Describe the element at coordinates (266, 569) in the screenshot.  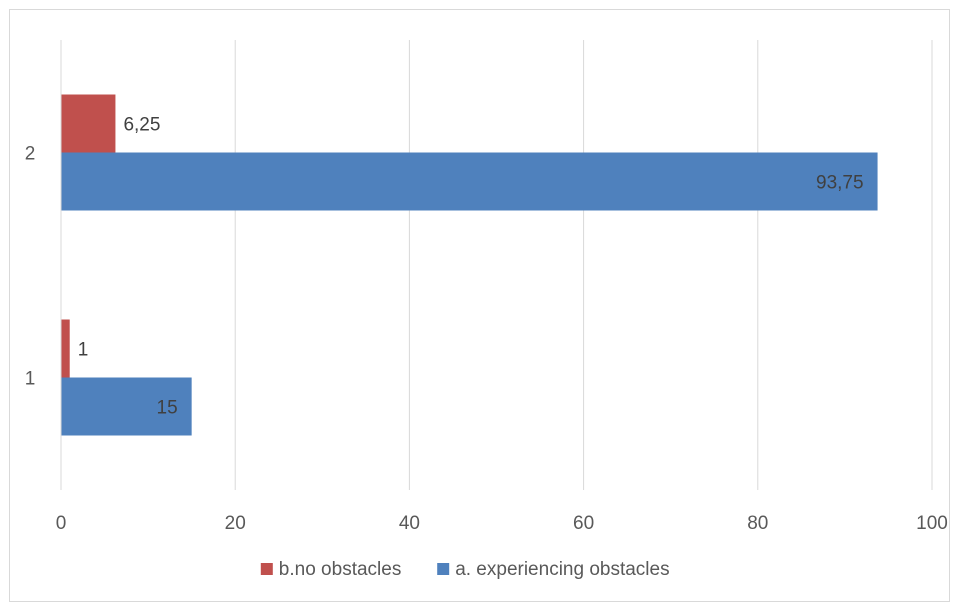
I see `legend-swatch-no-obstacles` at that location.